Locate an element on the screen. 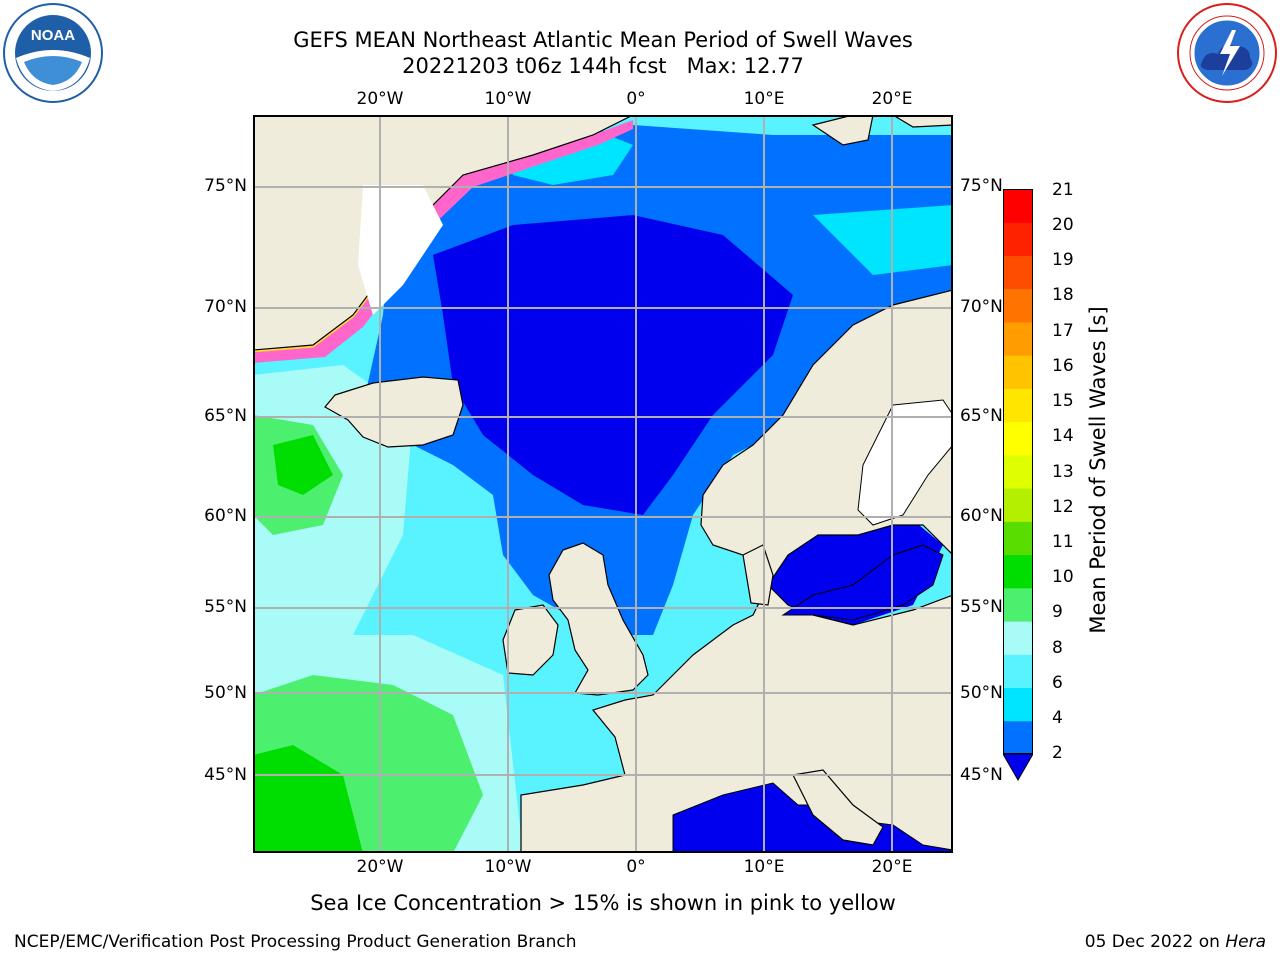 The width and height of the screenshot is (1280, 960). lat-label-right-55n: 55°N is located at coordinates (981, 607).